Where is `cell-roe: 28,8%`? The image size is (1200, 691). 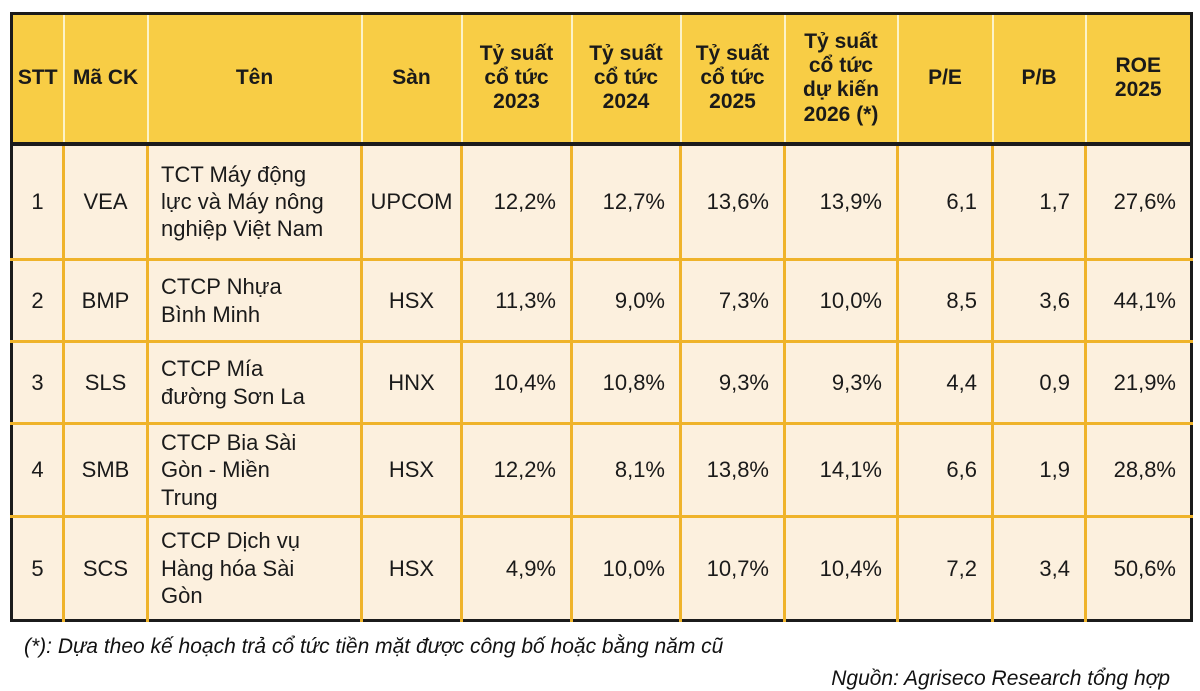
cell-roe: 28,8% is located at coordinates (1138, 470).